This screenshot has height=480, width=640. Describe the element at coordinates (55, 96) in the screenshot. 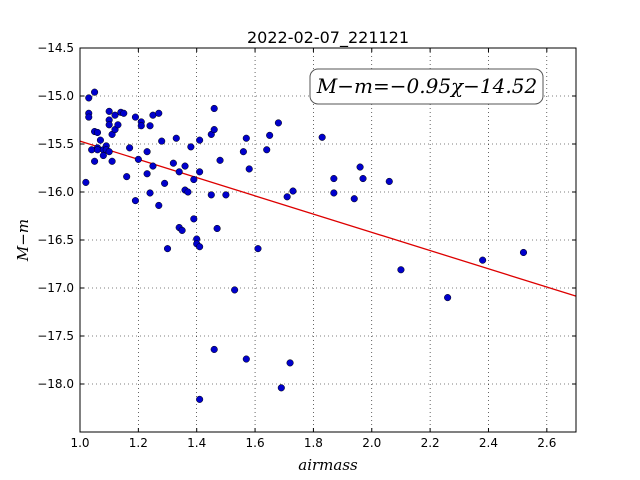

I see `y-tick-label: −15.0` at that location.